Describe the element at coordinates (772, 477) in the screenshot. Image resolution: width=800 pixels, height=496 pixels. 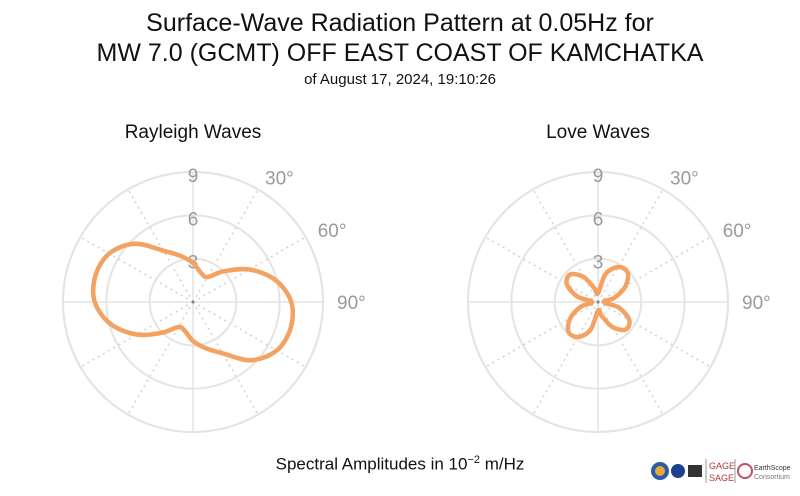
I see `consortium-logo-text: Consortium` at that location.